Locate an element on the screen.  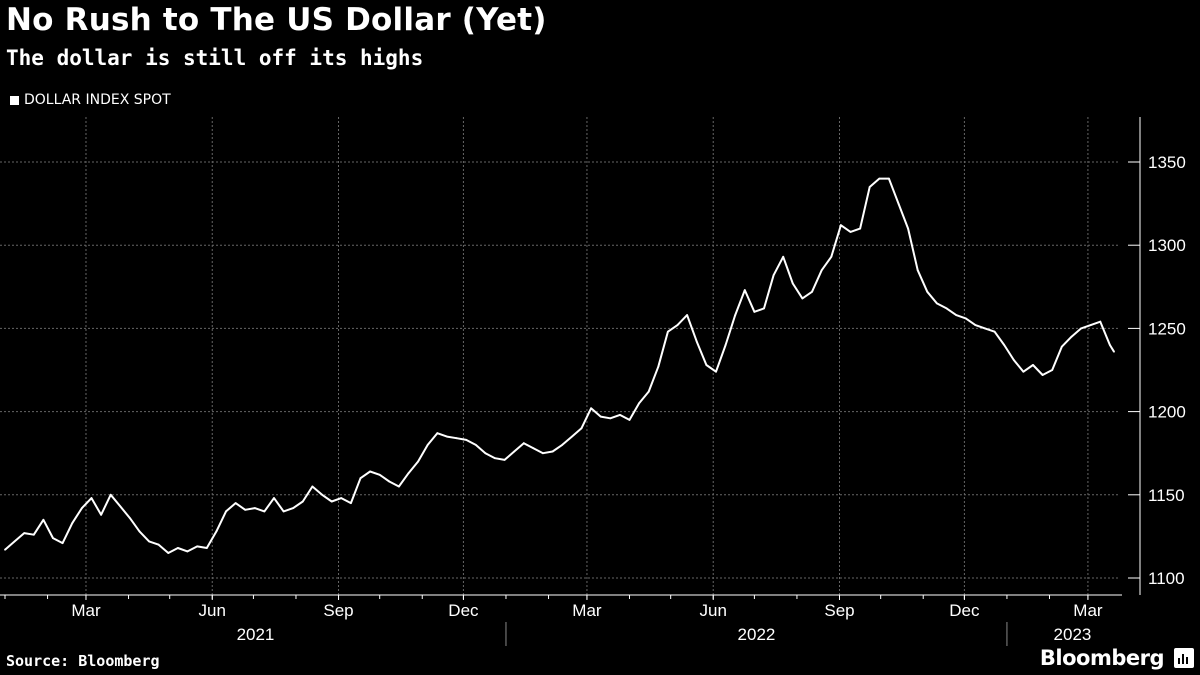
legend-swatch is located at coordinates (14, 100).